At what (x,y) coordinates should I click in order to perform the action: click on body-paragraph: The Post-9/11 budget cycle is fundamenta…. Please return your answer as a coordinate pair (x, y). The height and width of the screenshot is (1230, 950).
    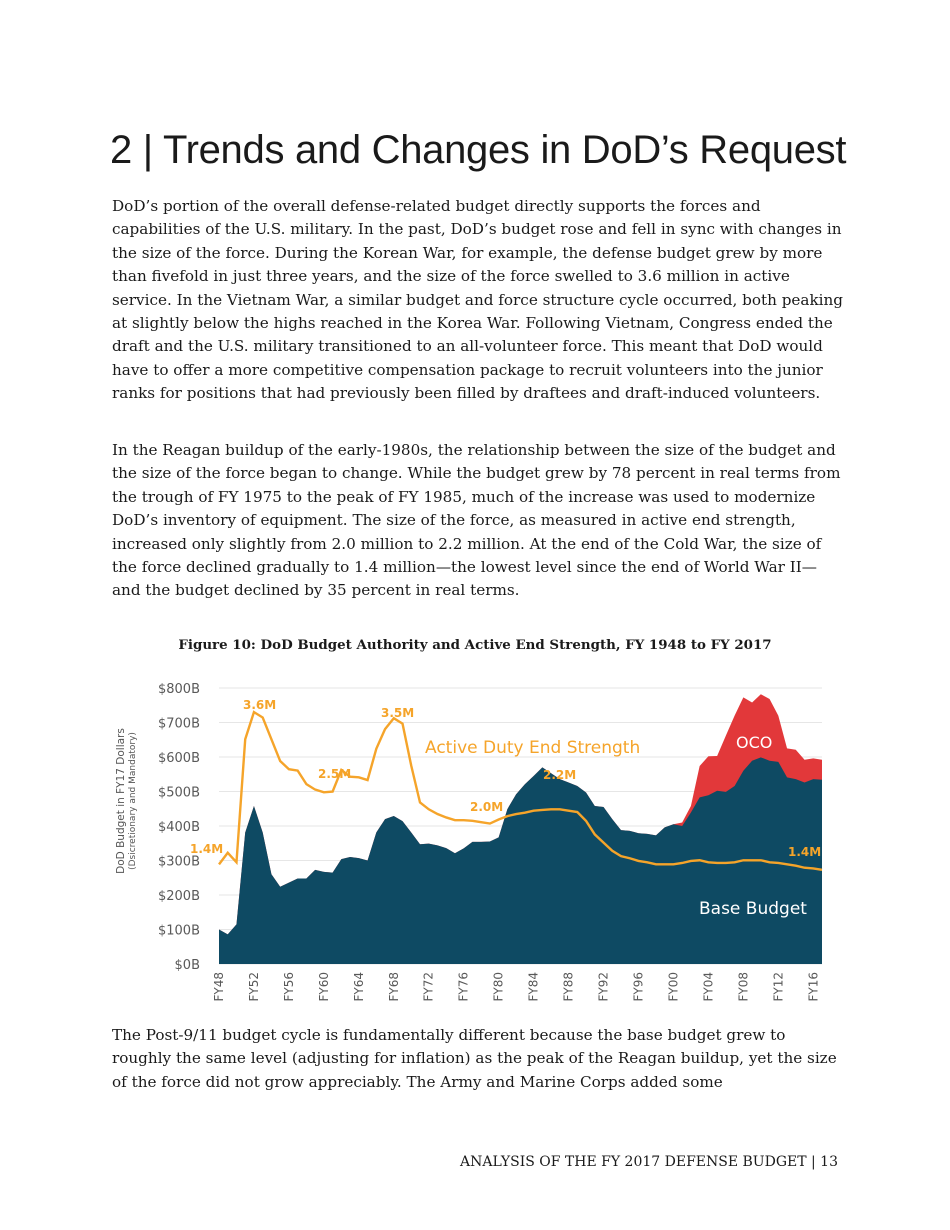
    Looking at the image, I should click on (474, 1058).